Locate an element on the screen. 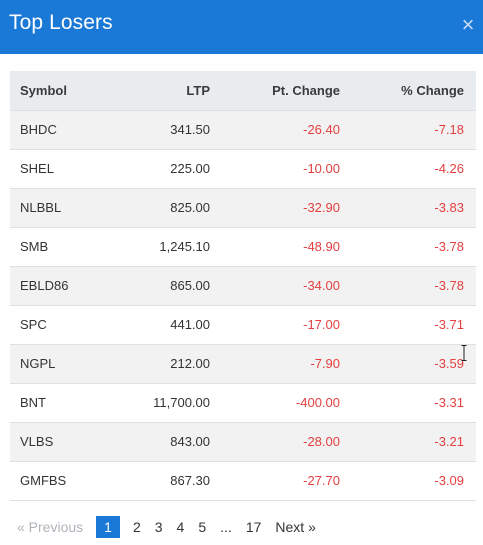 The height and width of the screenshot is (545, 483). cell-pt-change: -34.00 is located at coordinates (321, 285).